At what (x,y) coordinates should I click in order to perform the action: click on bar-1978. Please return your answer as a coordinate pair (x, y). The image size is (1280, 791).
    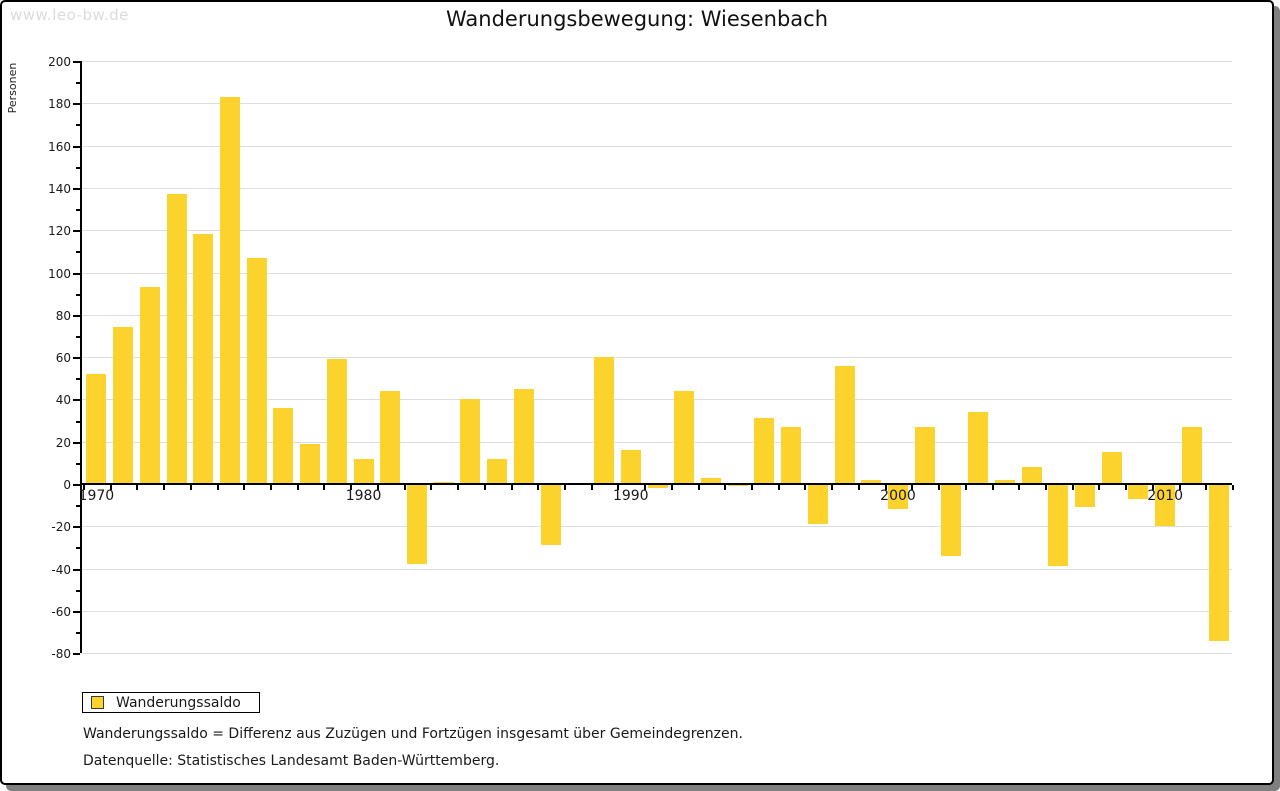
    Looking at the image, I should click on (310, 464).